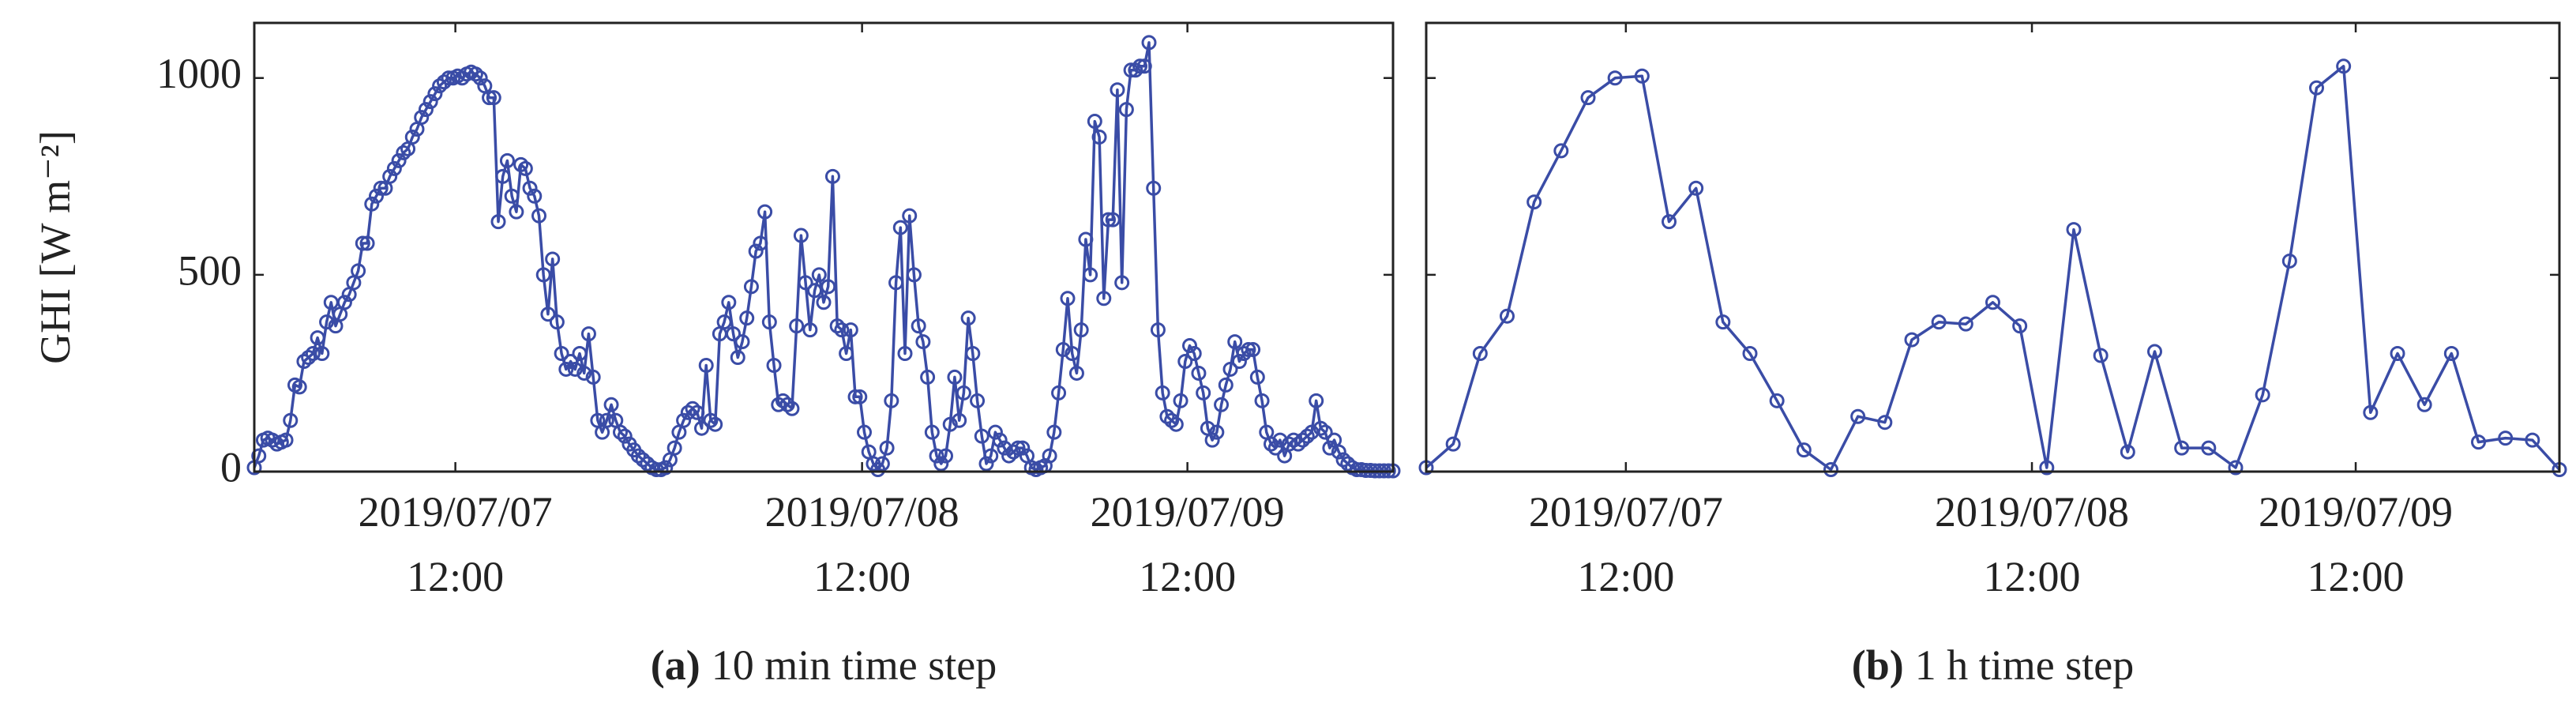 The height and width of the screenshot is (707, 2576). I want to click on x-tick-label: 2019/07/08 12:00, so click(862, 544).